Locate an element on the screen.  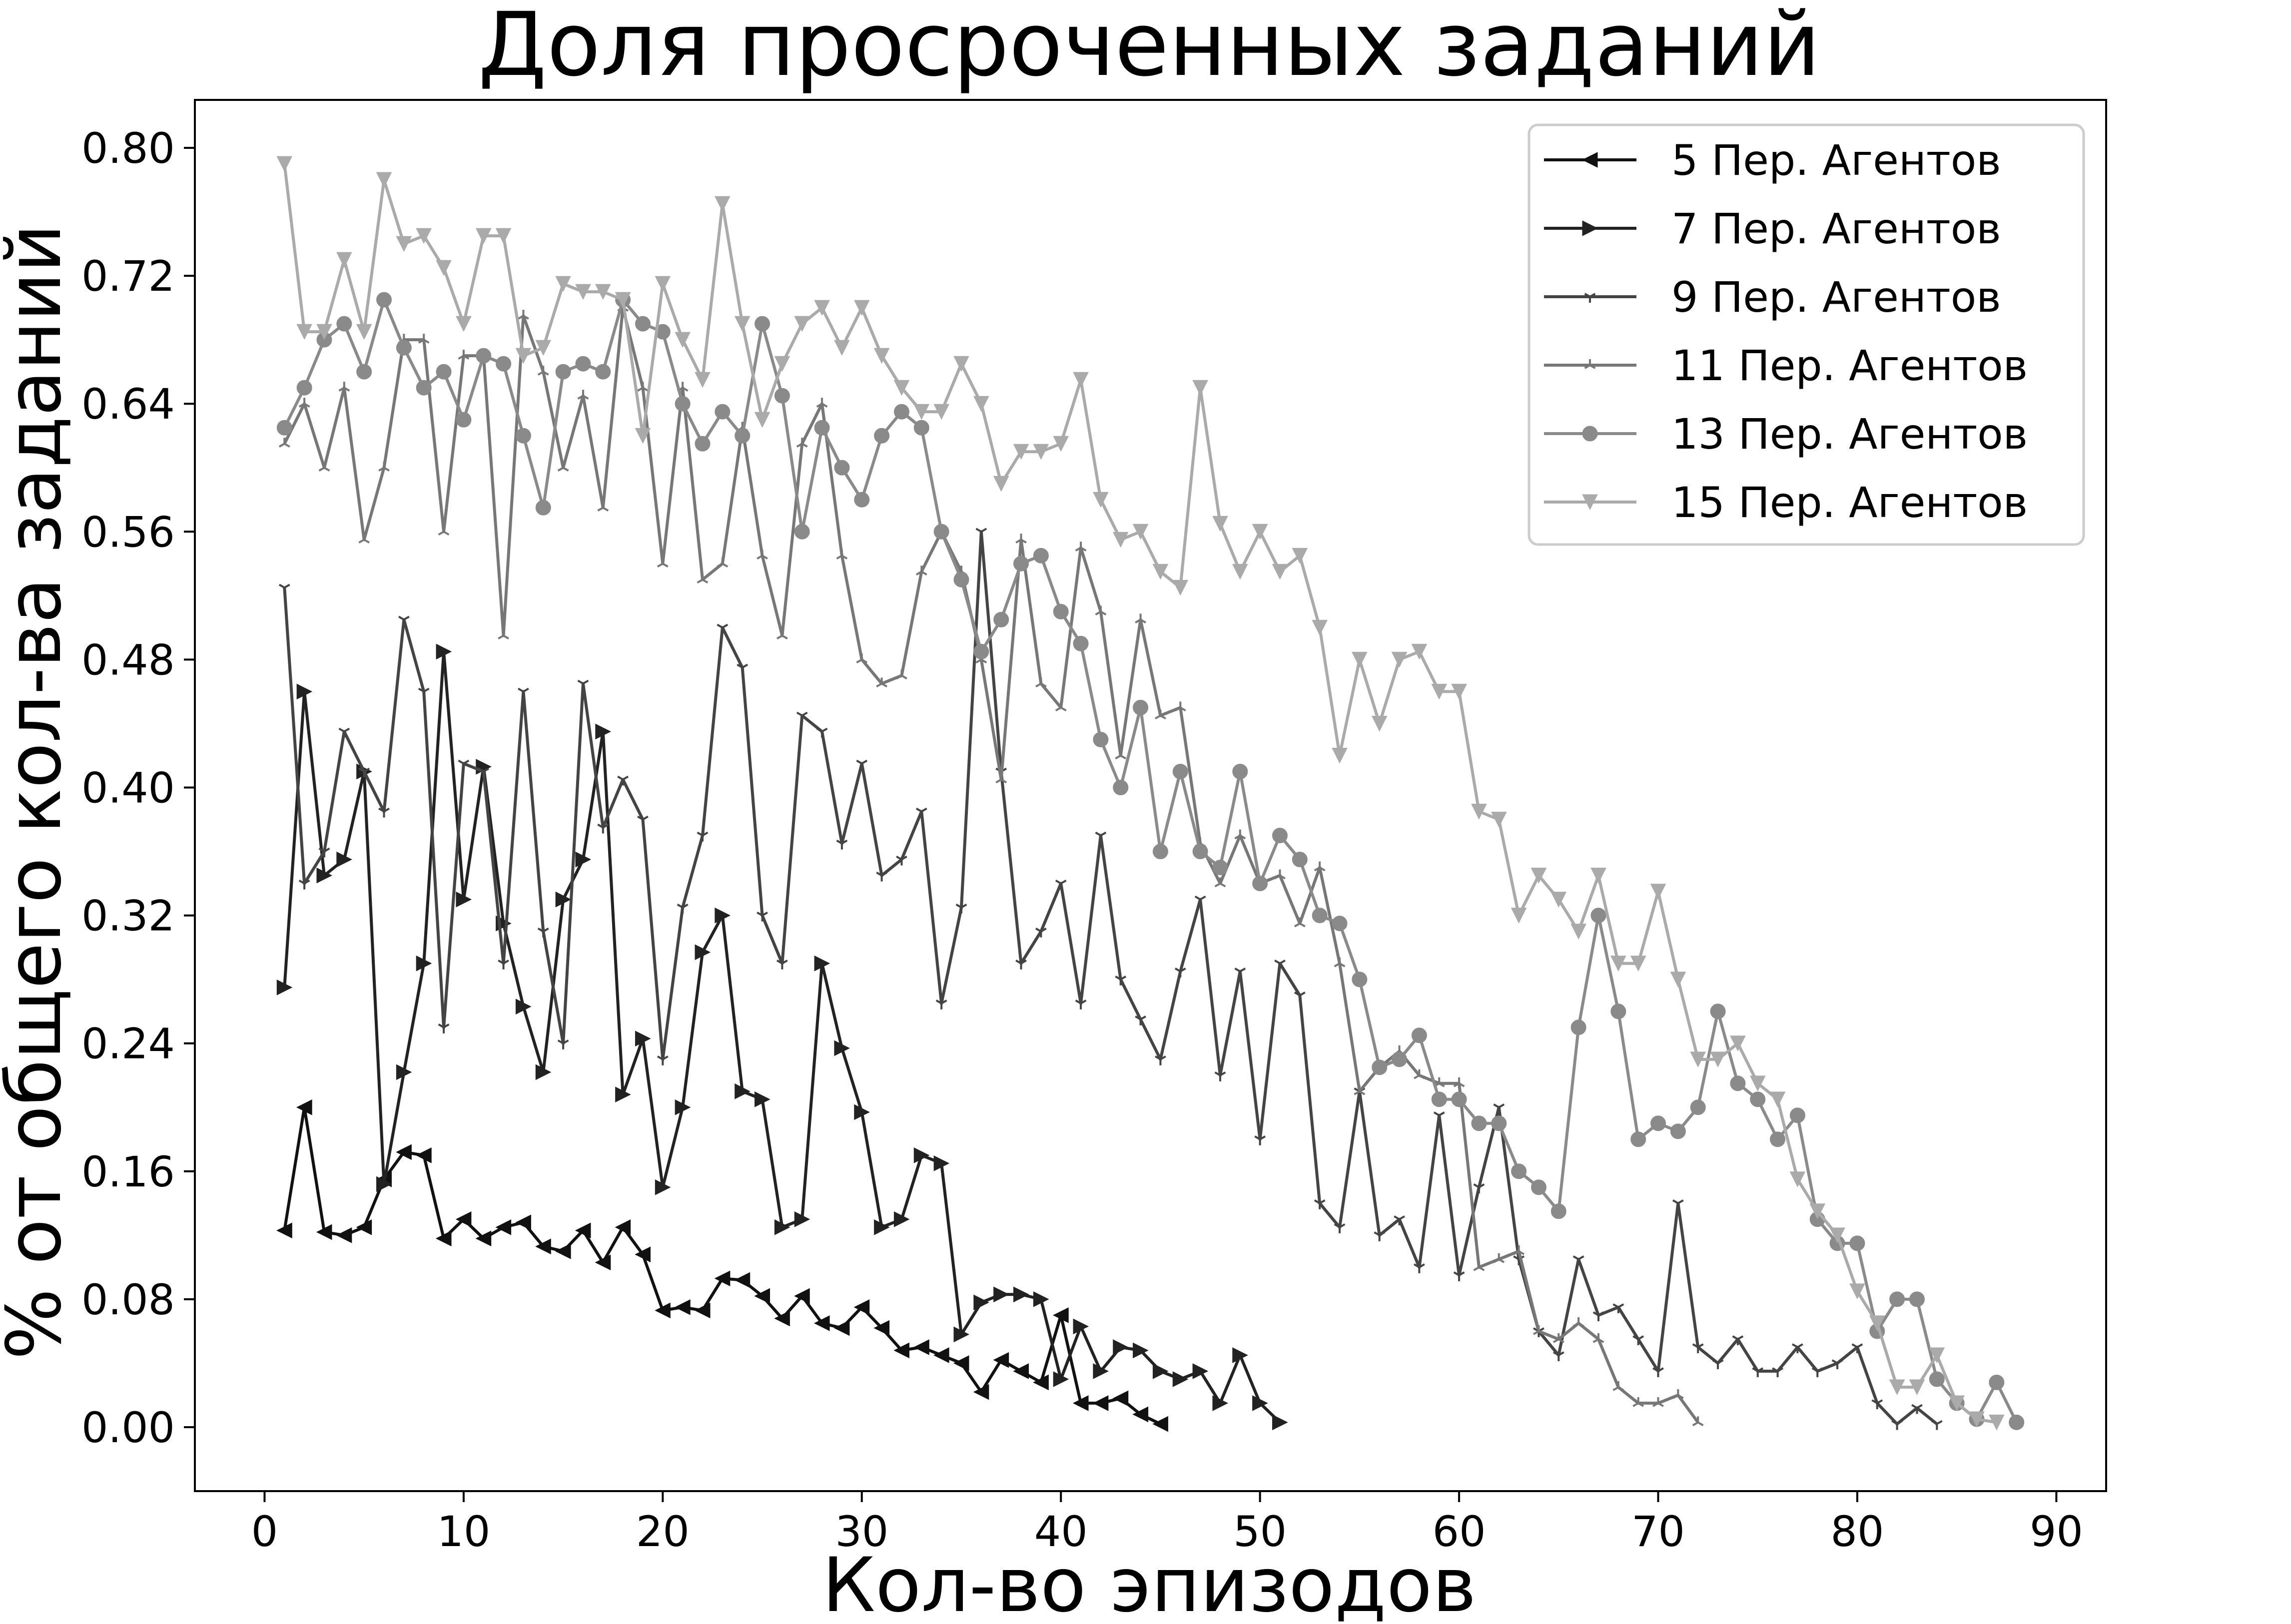
x-tick-label: 40 is located at coordinates (1061, 1531).